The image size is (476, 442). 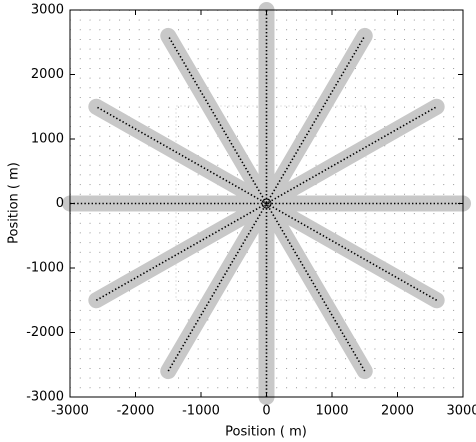 I want to click on center-marker, so click(x=266, y=203).